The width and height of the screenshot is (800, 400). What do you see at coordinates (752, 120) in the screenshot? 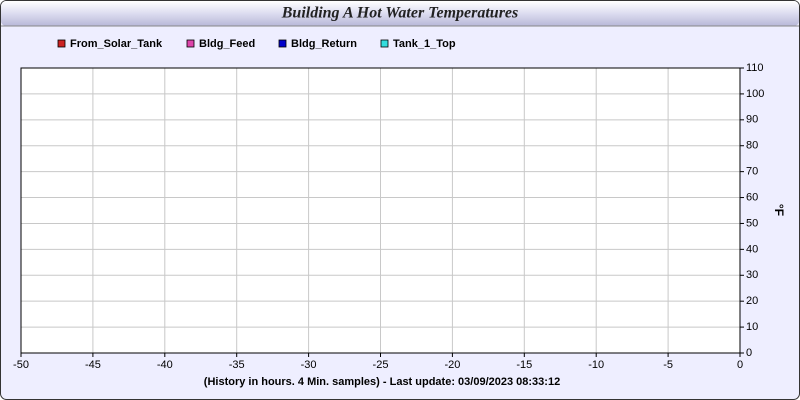
I see `y-tick-label: 90` at bounding box center [752, 120].